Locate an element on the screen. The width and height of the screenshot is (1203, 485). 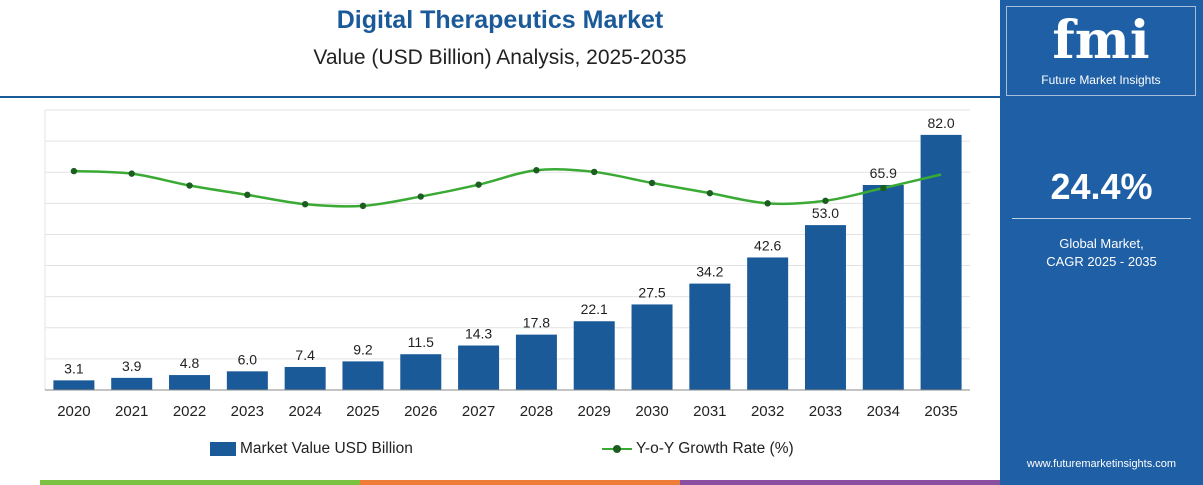
x-tick-label-2033: 2033 is located at coordinates (825, 411).